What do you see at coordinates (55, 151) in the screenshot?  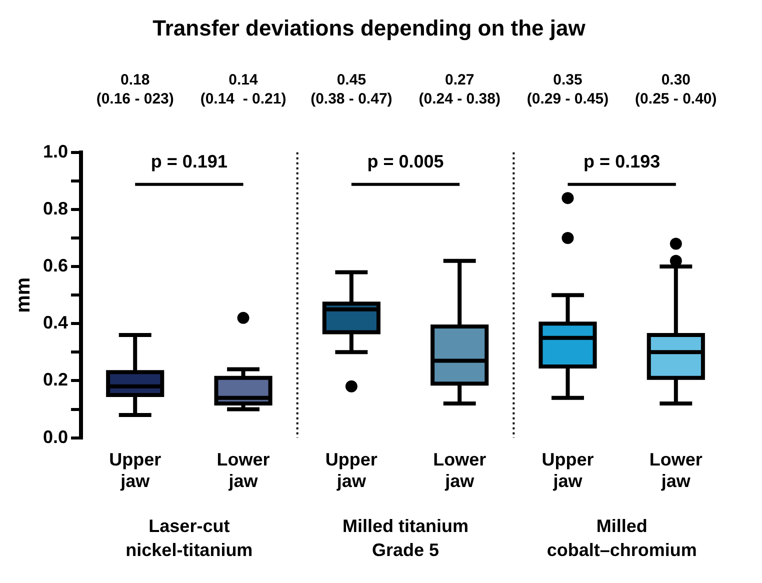 I see `y-tick-label: 1.0` at bounding box center [55, 151].